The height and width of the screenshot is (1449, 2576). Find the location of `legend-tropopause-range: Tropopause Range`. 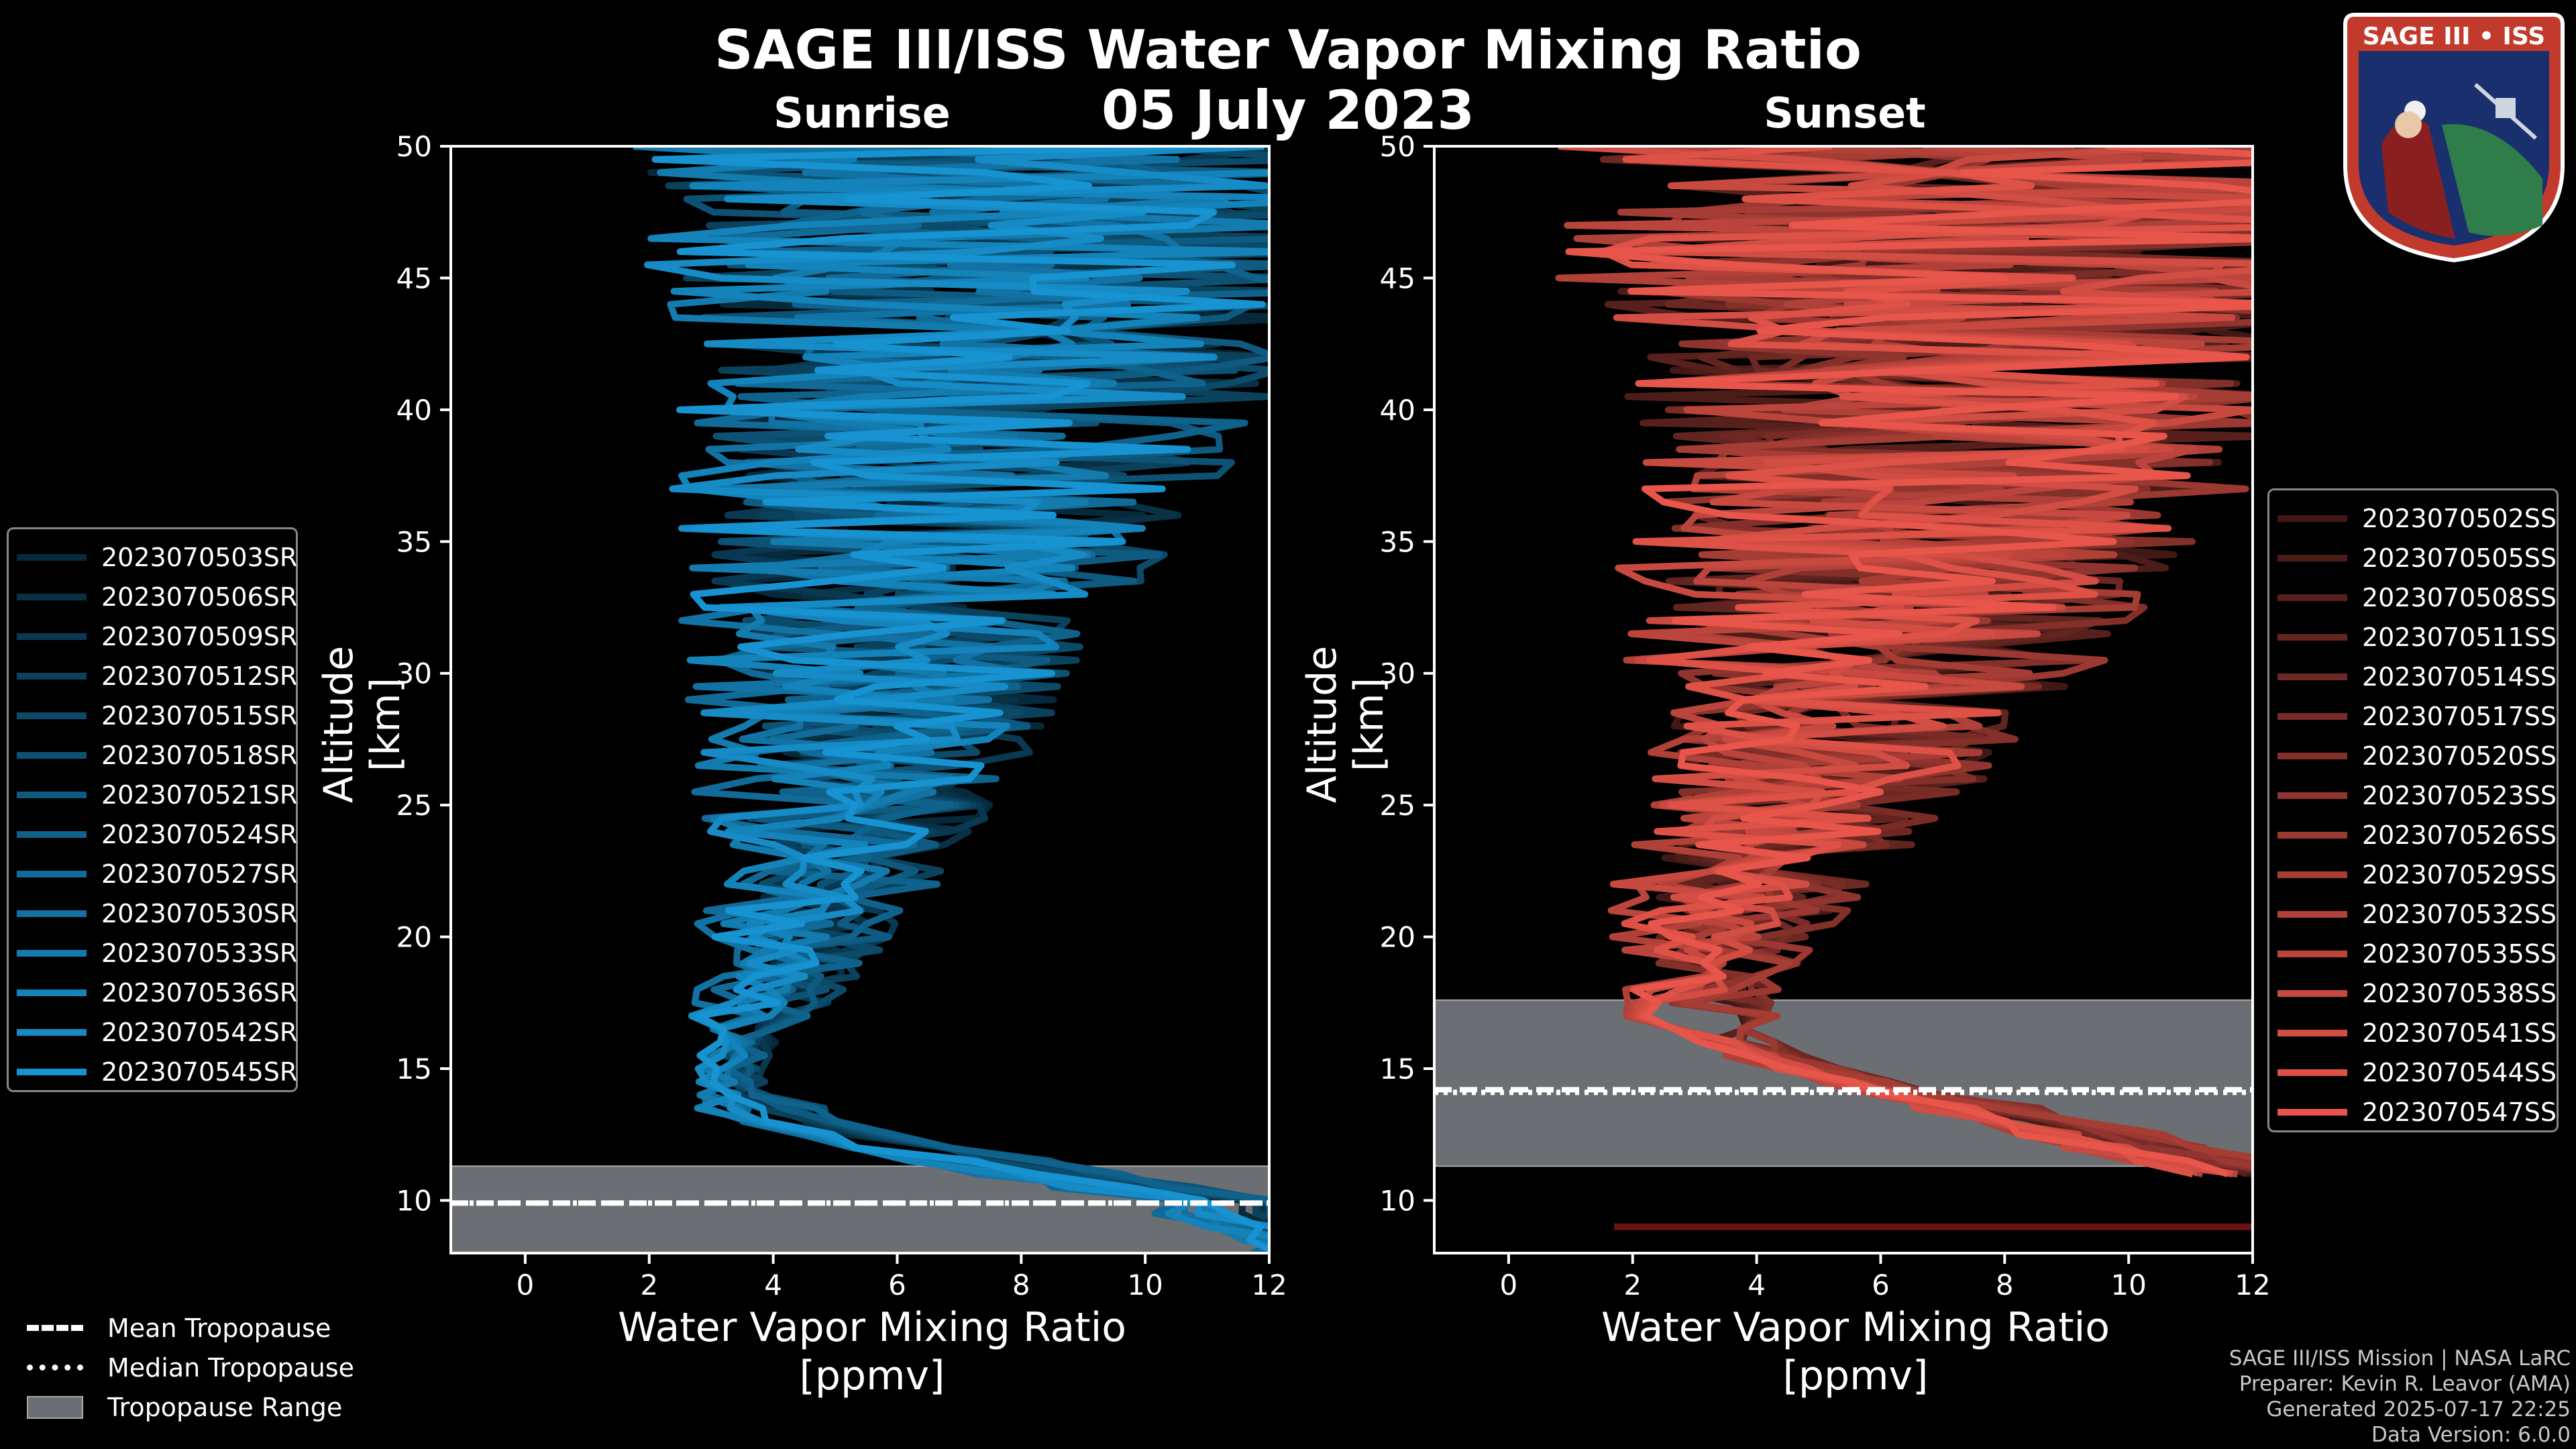

legend-tropopause-range: Tropopause Range is located at coordinates (171, 1407).